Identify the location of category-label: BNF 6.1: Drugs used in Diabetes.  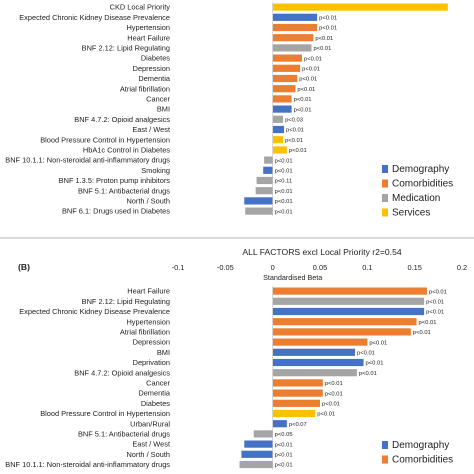
(116, 211).